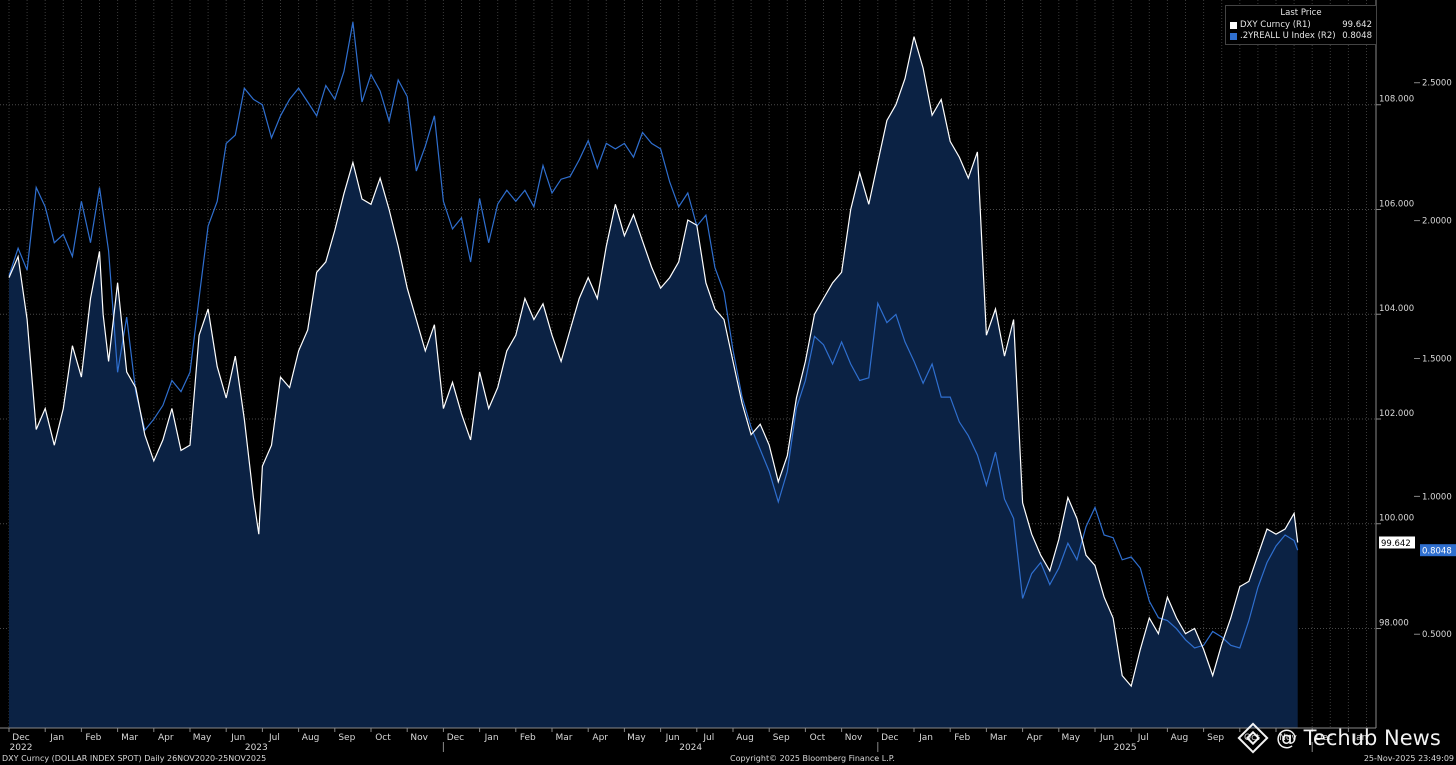 The height and width of the screenshot is (765, 1456). Describe the element at coordinates (1394, 623) in the screenshot. I see `r1-tick-label: 98.000` at that location.